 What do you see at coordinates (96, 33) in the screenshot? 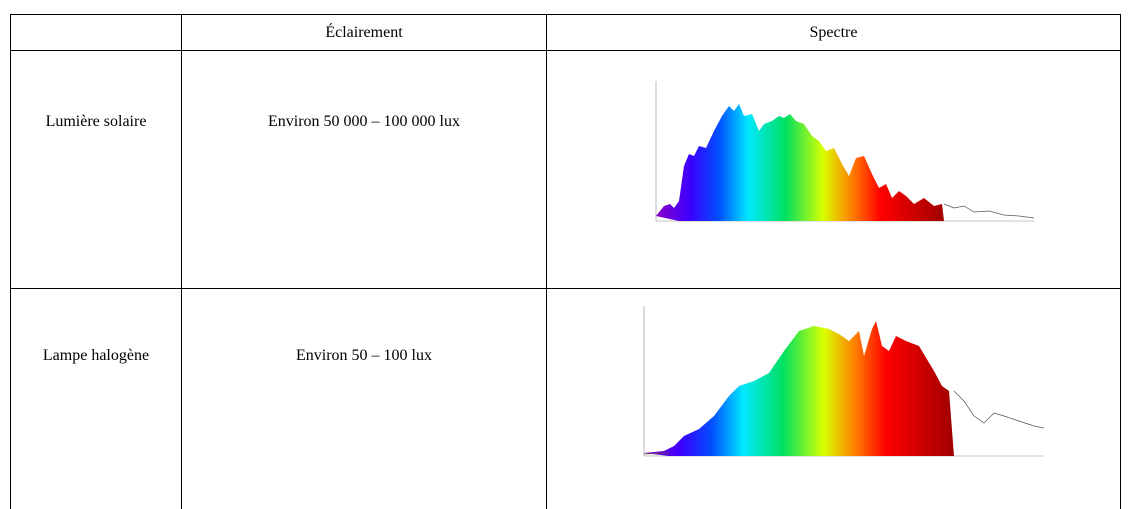
I see `header-cell` at bounding box center [96, 33].